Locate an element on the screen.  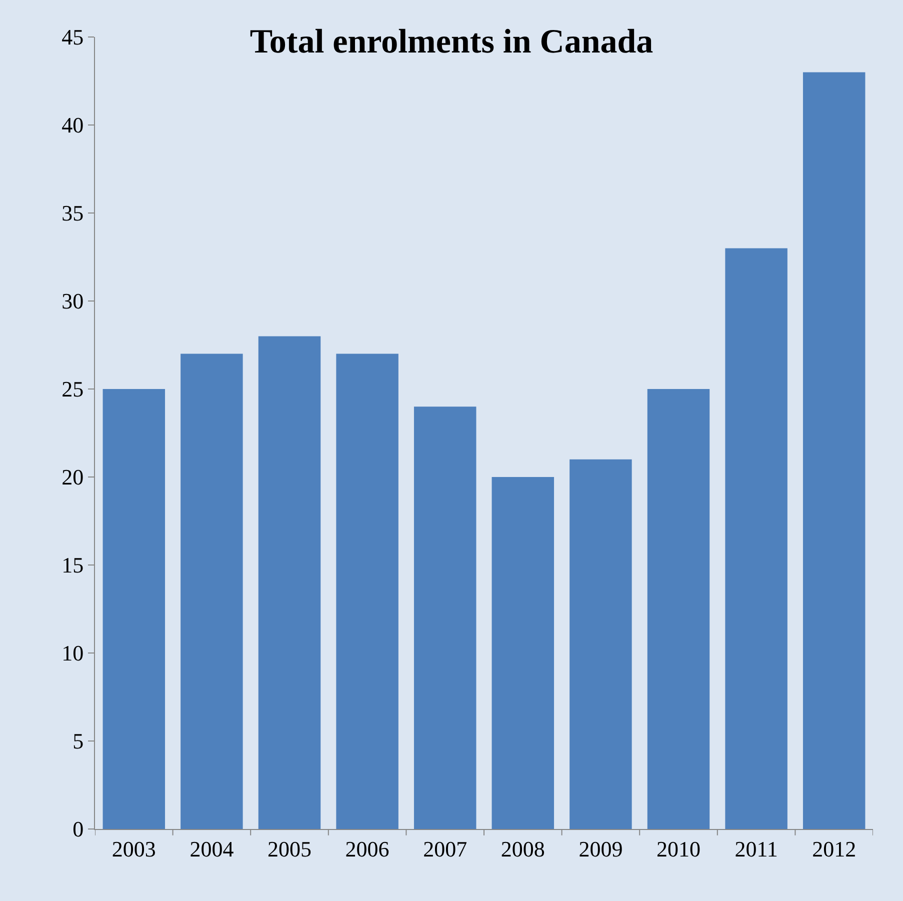
y-tick-label: 40 is located at coordinates (73, 125).